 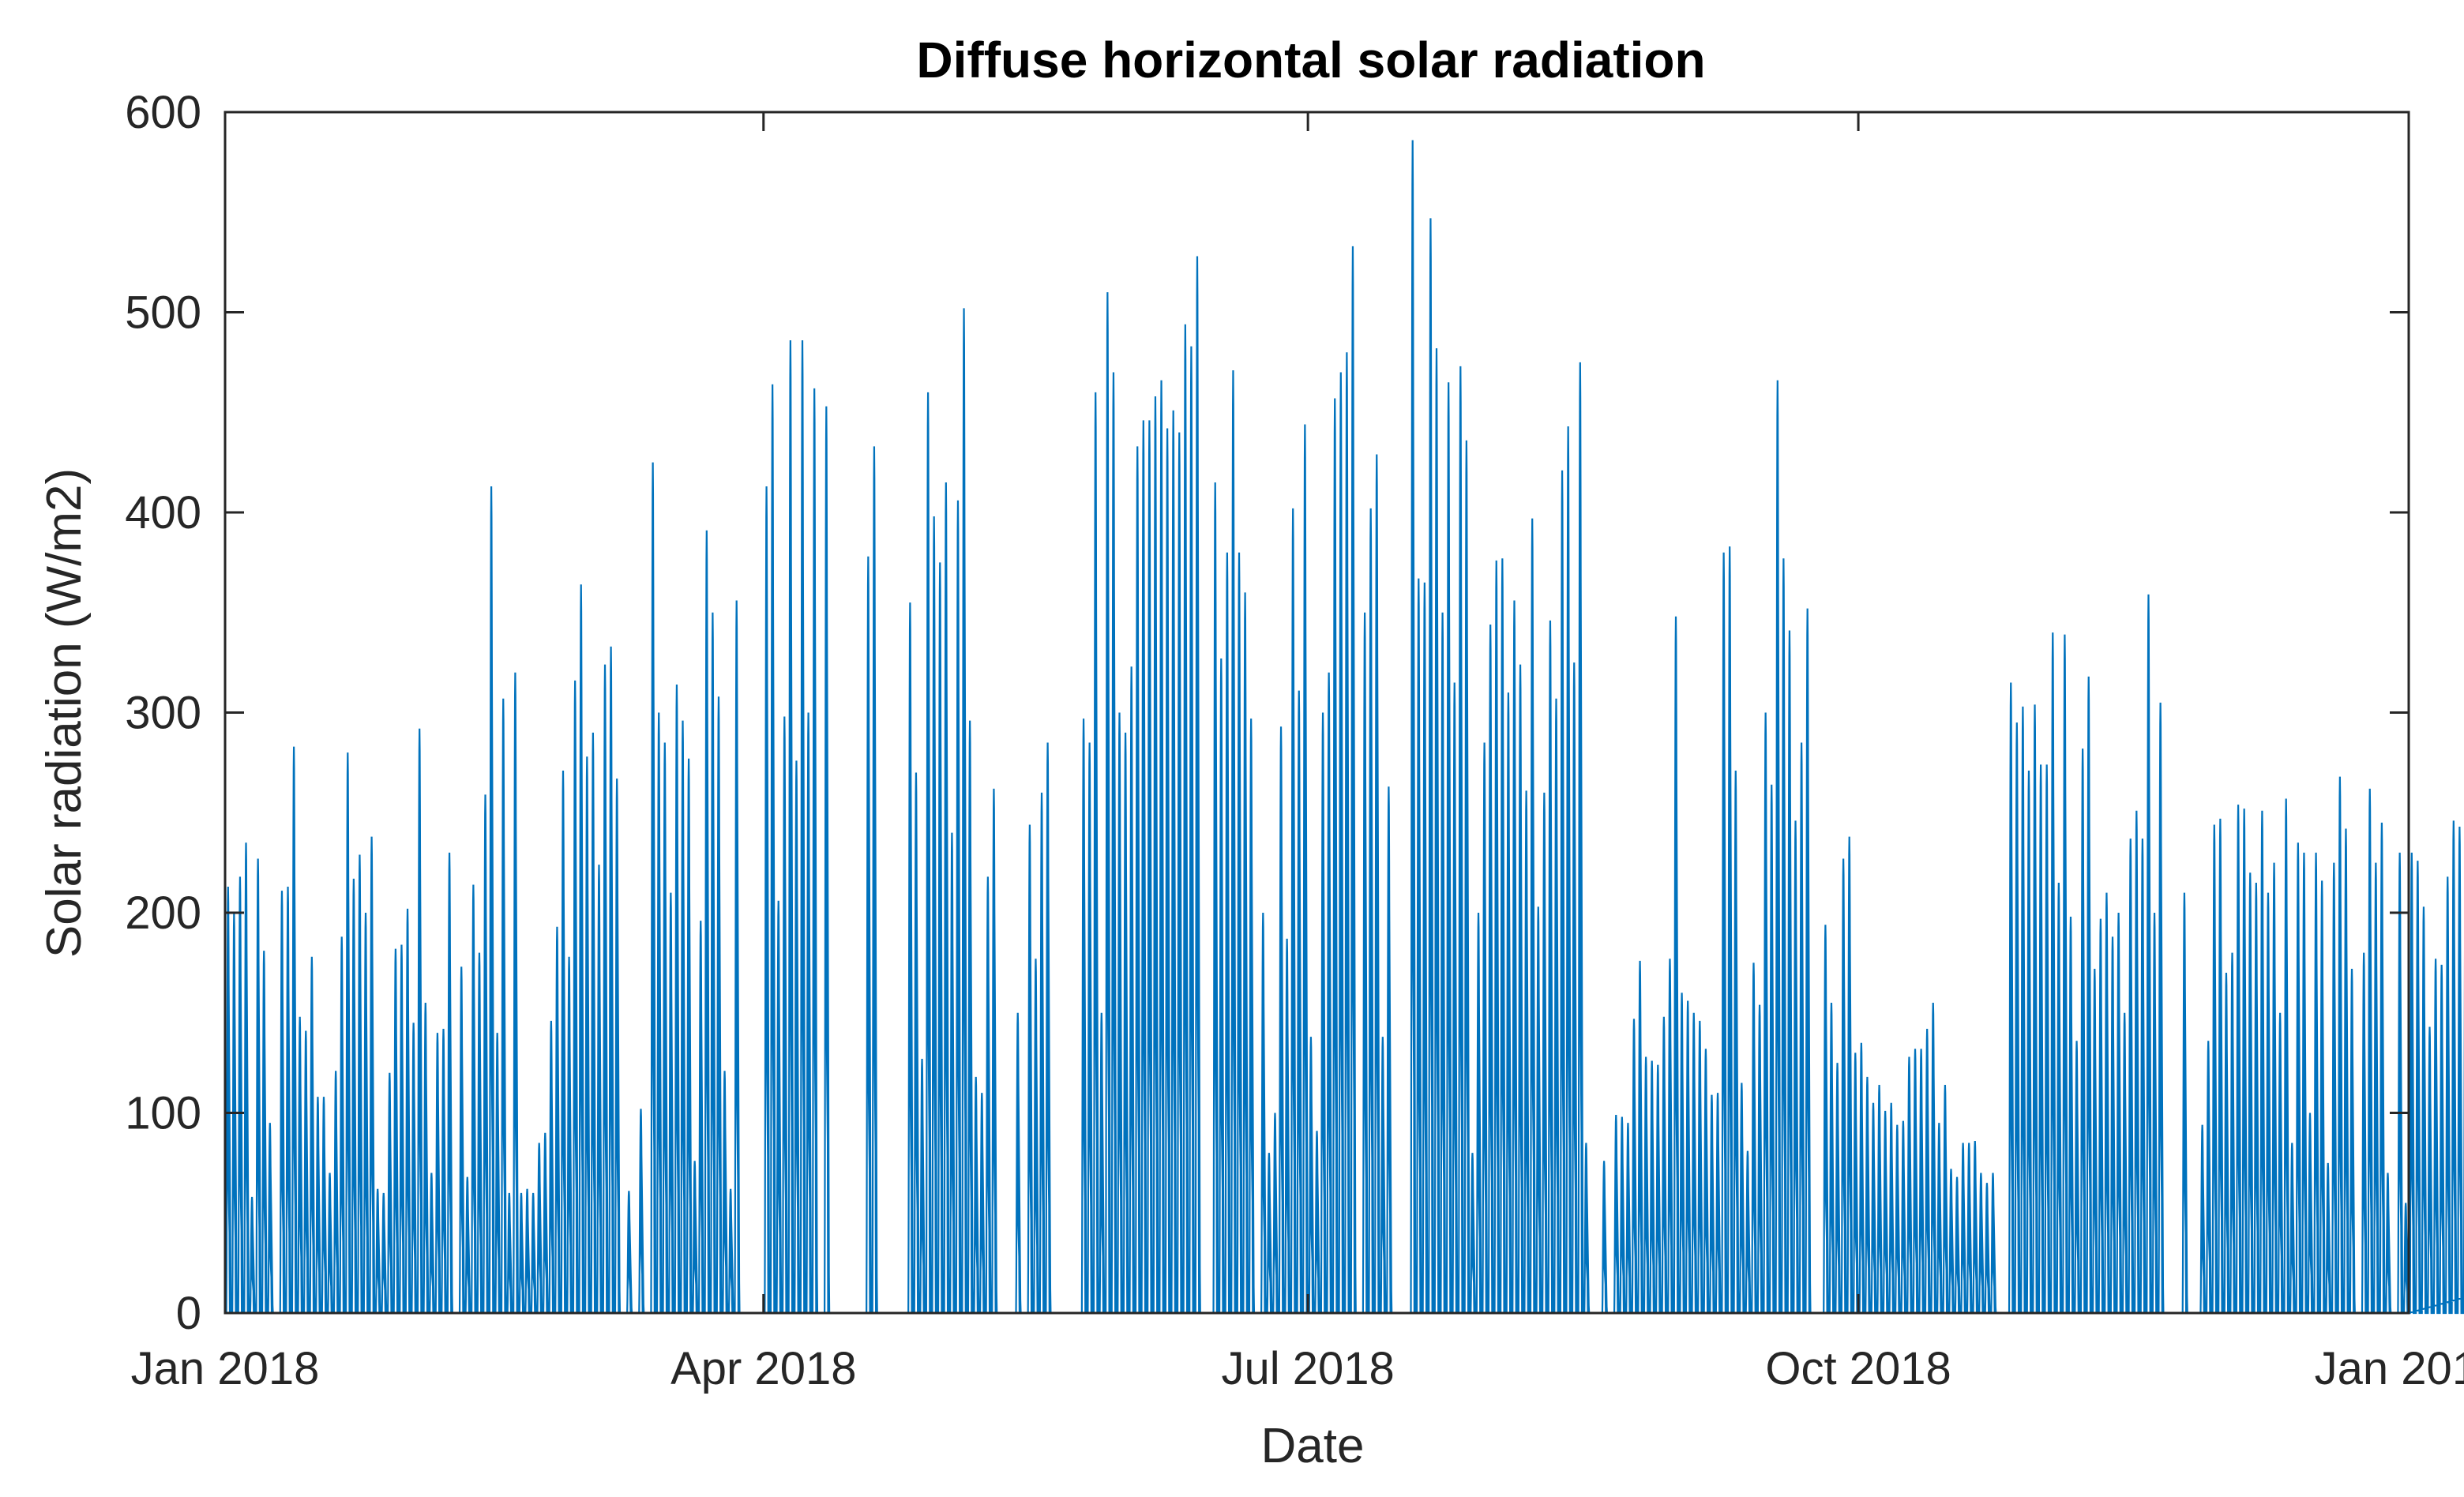 I want to click on chart-title: Diffuse horizontal solar radiation, so click(x=1310, y=60).